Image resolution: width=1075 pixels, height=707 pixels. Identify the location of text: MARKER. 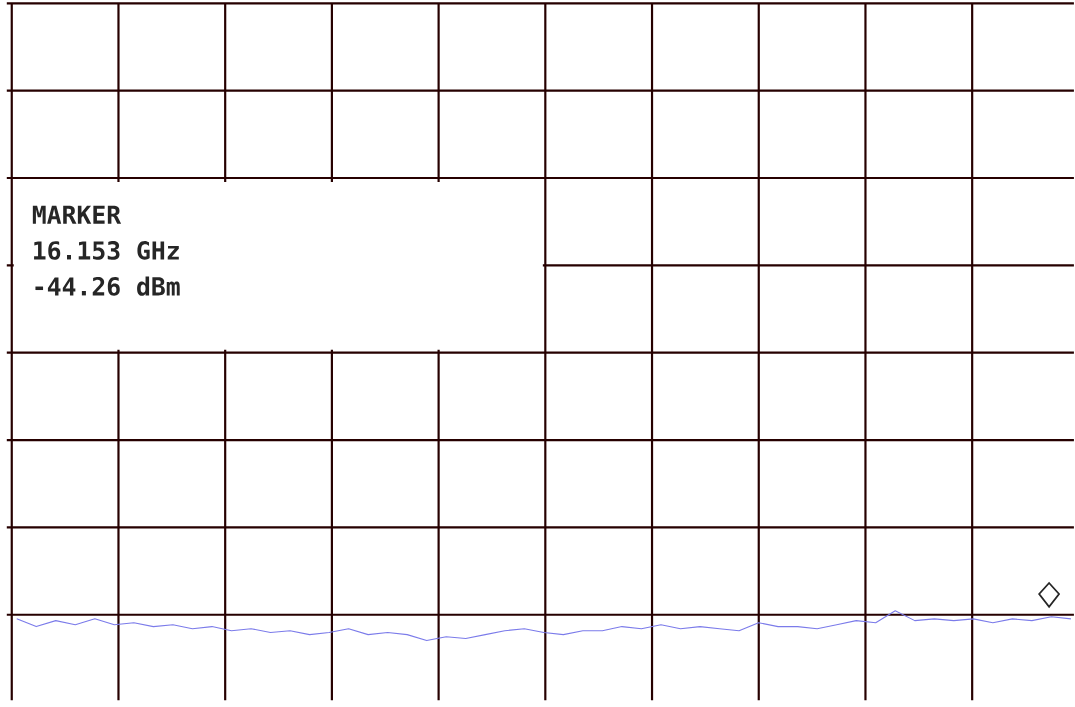
(77, 214).